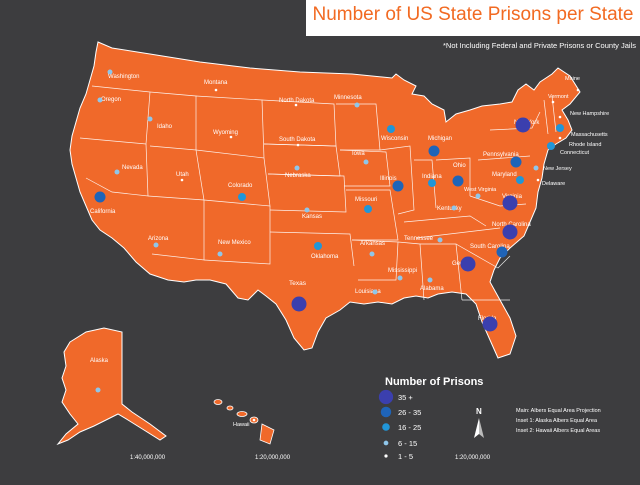 This screenshot has width=640, height=485. I want to click on delaware-prison-marker, so click(538, 180).